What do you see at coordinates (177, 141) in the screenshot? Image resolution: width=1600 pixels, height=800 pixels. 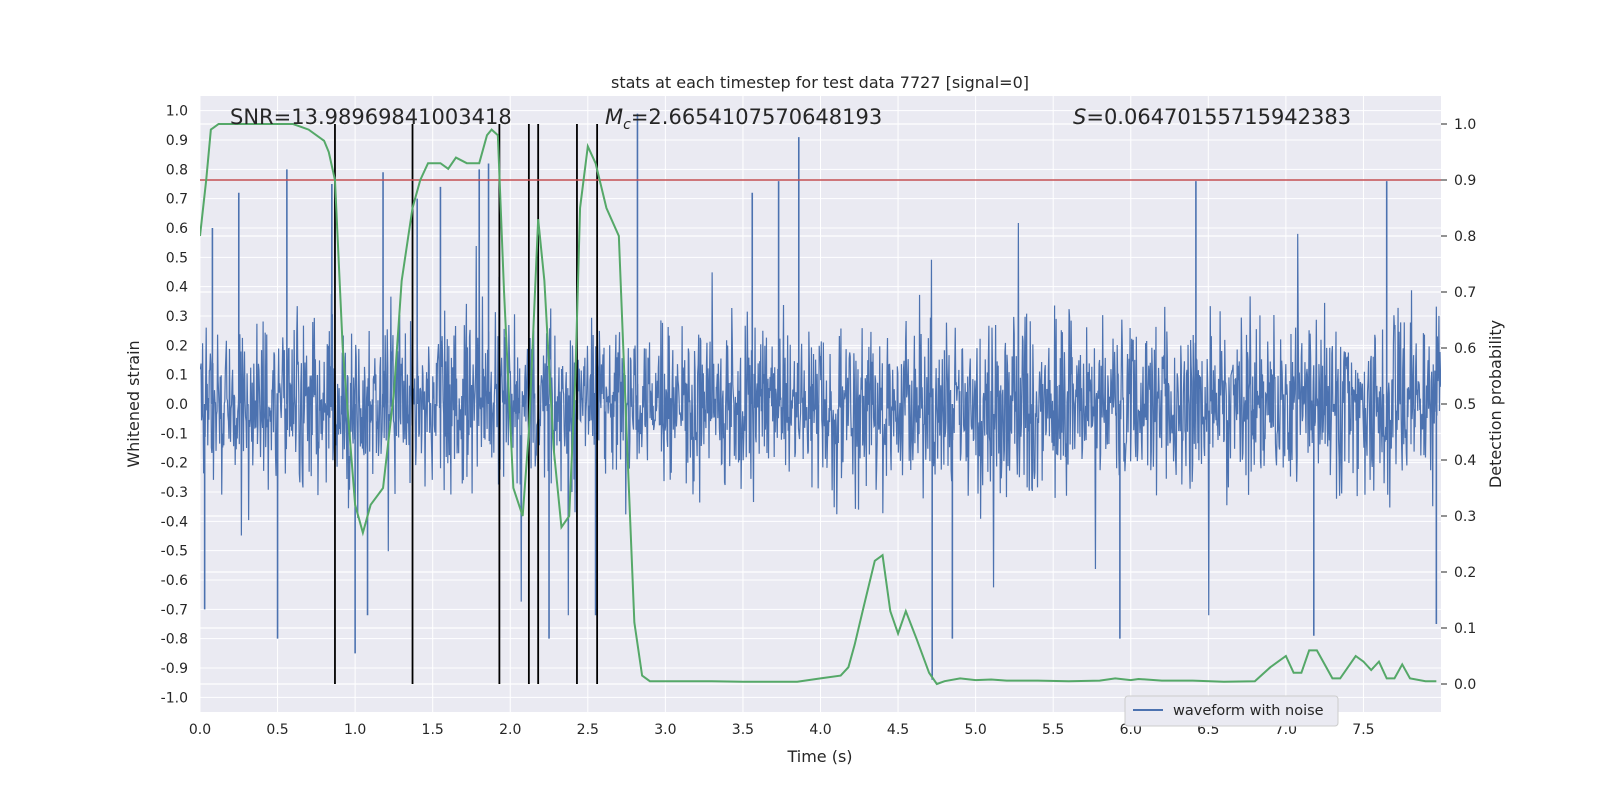 I see `y-left-tick-label: 0.9` at bounding box center [177, 141].